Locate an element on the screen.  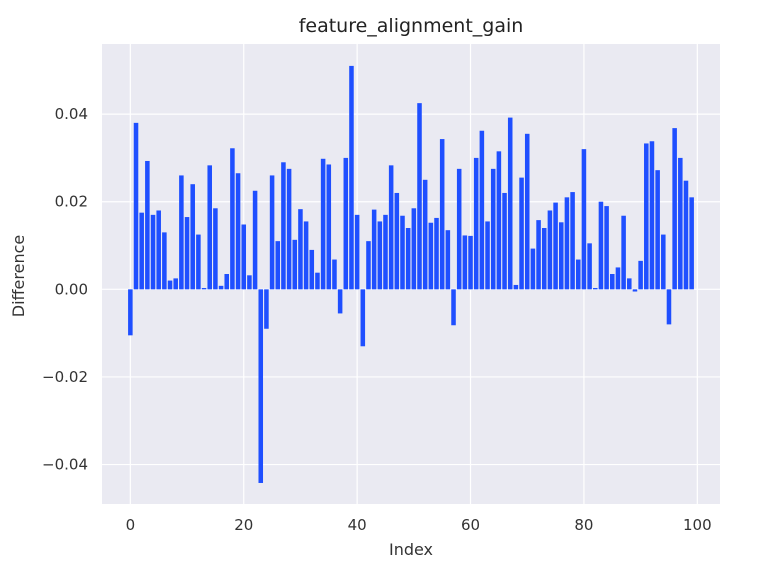
x-tick-label: 100 is located at coordinates (697, 525).